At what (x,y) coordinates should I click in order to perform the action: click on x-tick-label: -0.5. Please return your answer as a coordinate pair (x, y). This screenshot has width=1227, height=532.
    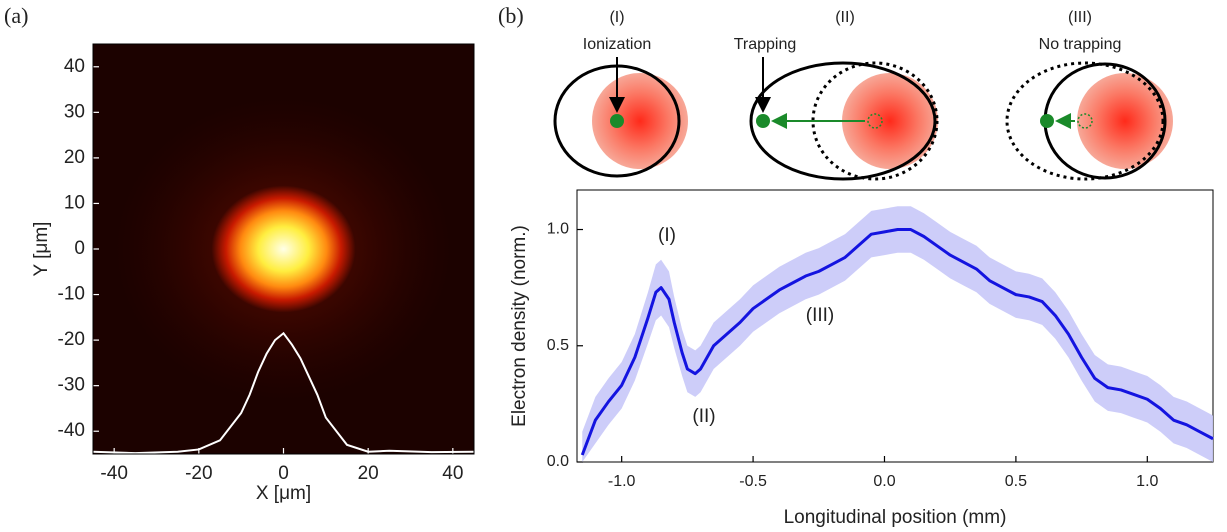
    Looking at the image, I should click on (753, 481).